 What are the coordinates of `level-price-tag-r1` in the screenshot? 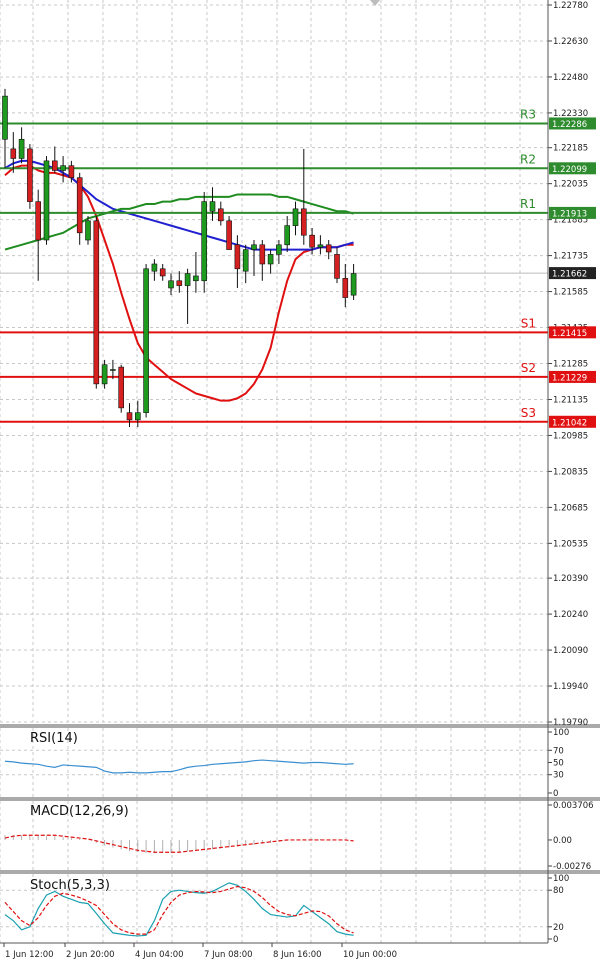 It's located at (572, 212).